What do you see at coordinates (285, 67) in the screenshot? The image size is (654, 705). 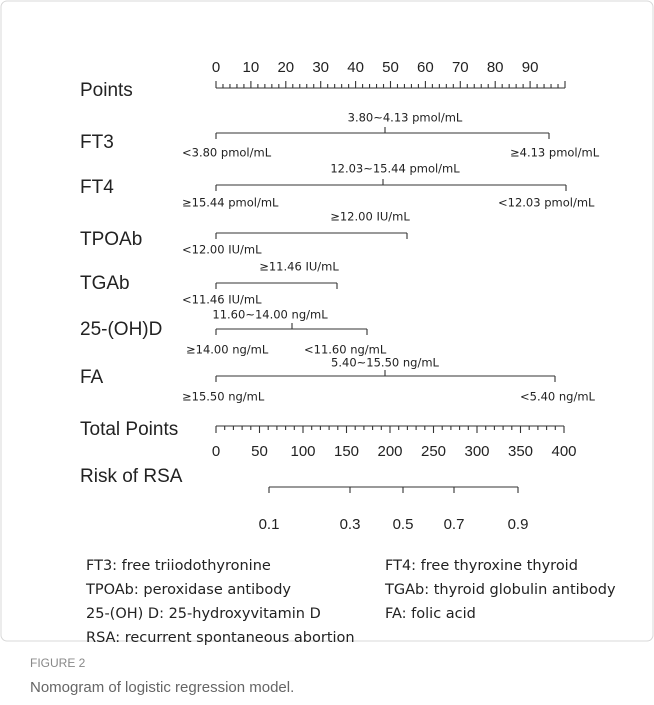 I see `tick-label: 20` at bounding box center [285, 67].